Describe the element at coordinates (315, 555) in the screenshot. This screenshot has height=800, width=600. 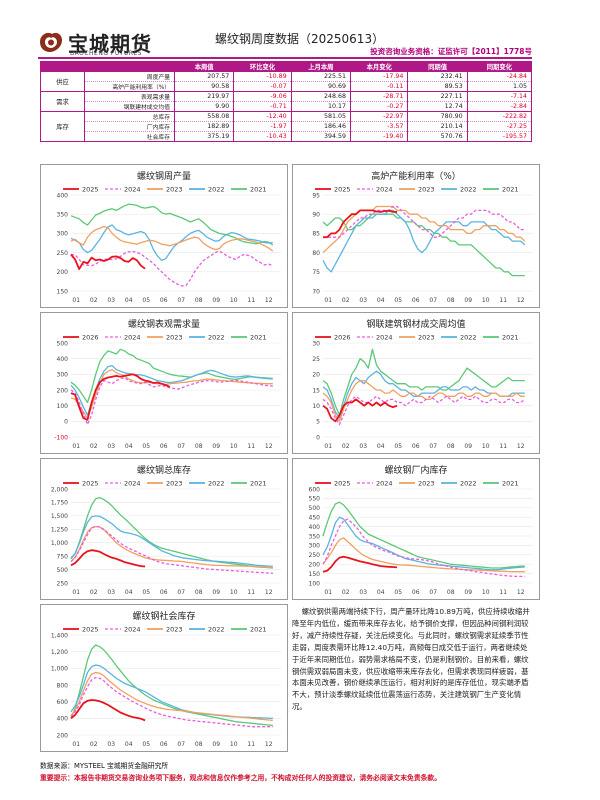
I see `y-tick-label: 250` at that location.